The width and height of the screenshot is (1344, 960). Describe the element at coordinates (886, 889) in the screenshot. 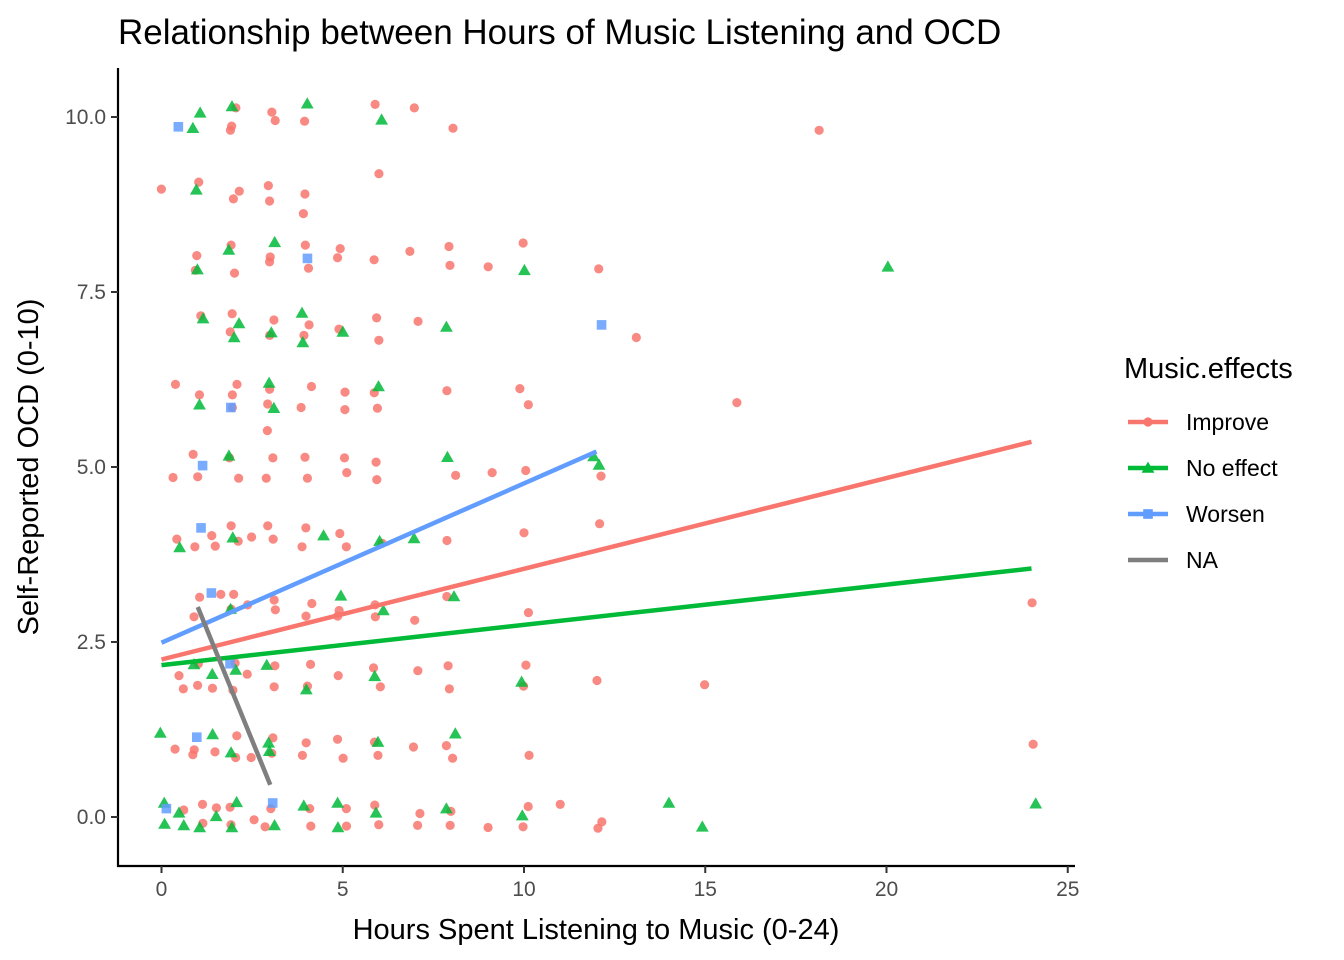

I see `x-tick-label: 20` at that location.